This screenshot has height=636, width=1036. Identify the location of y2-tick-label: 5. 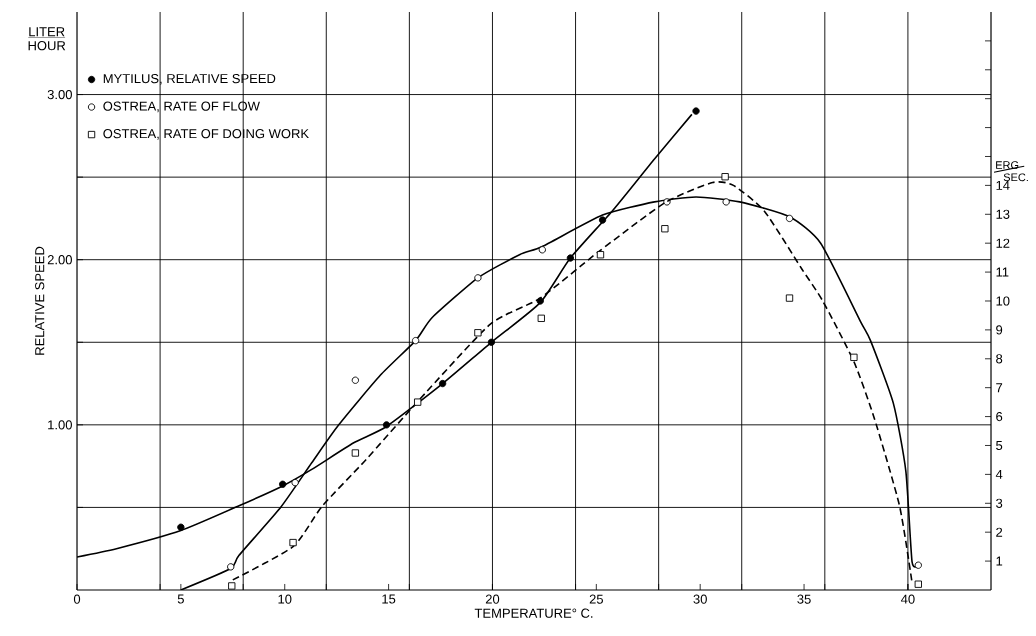
(999, 445).